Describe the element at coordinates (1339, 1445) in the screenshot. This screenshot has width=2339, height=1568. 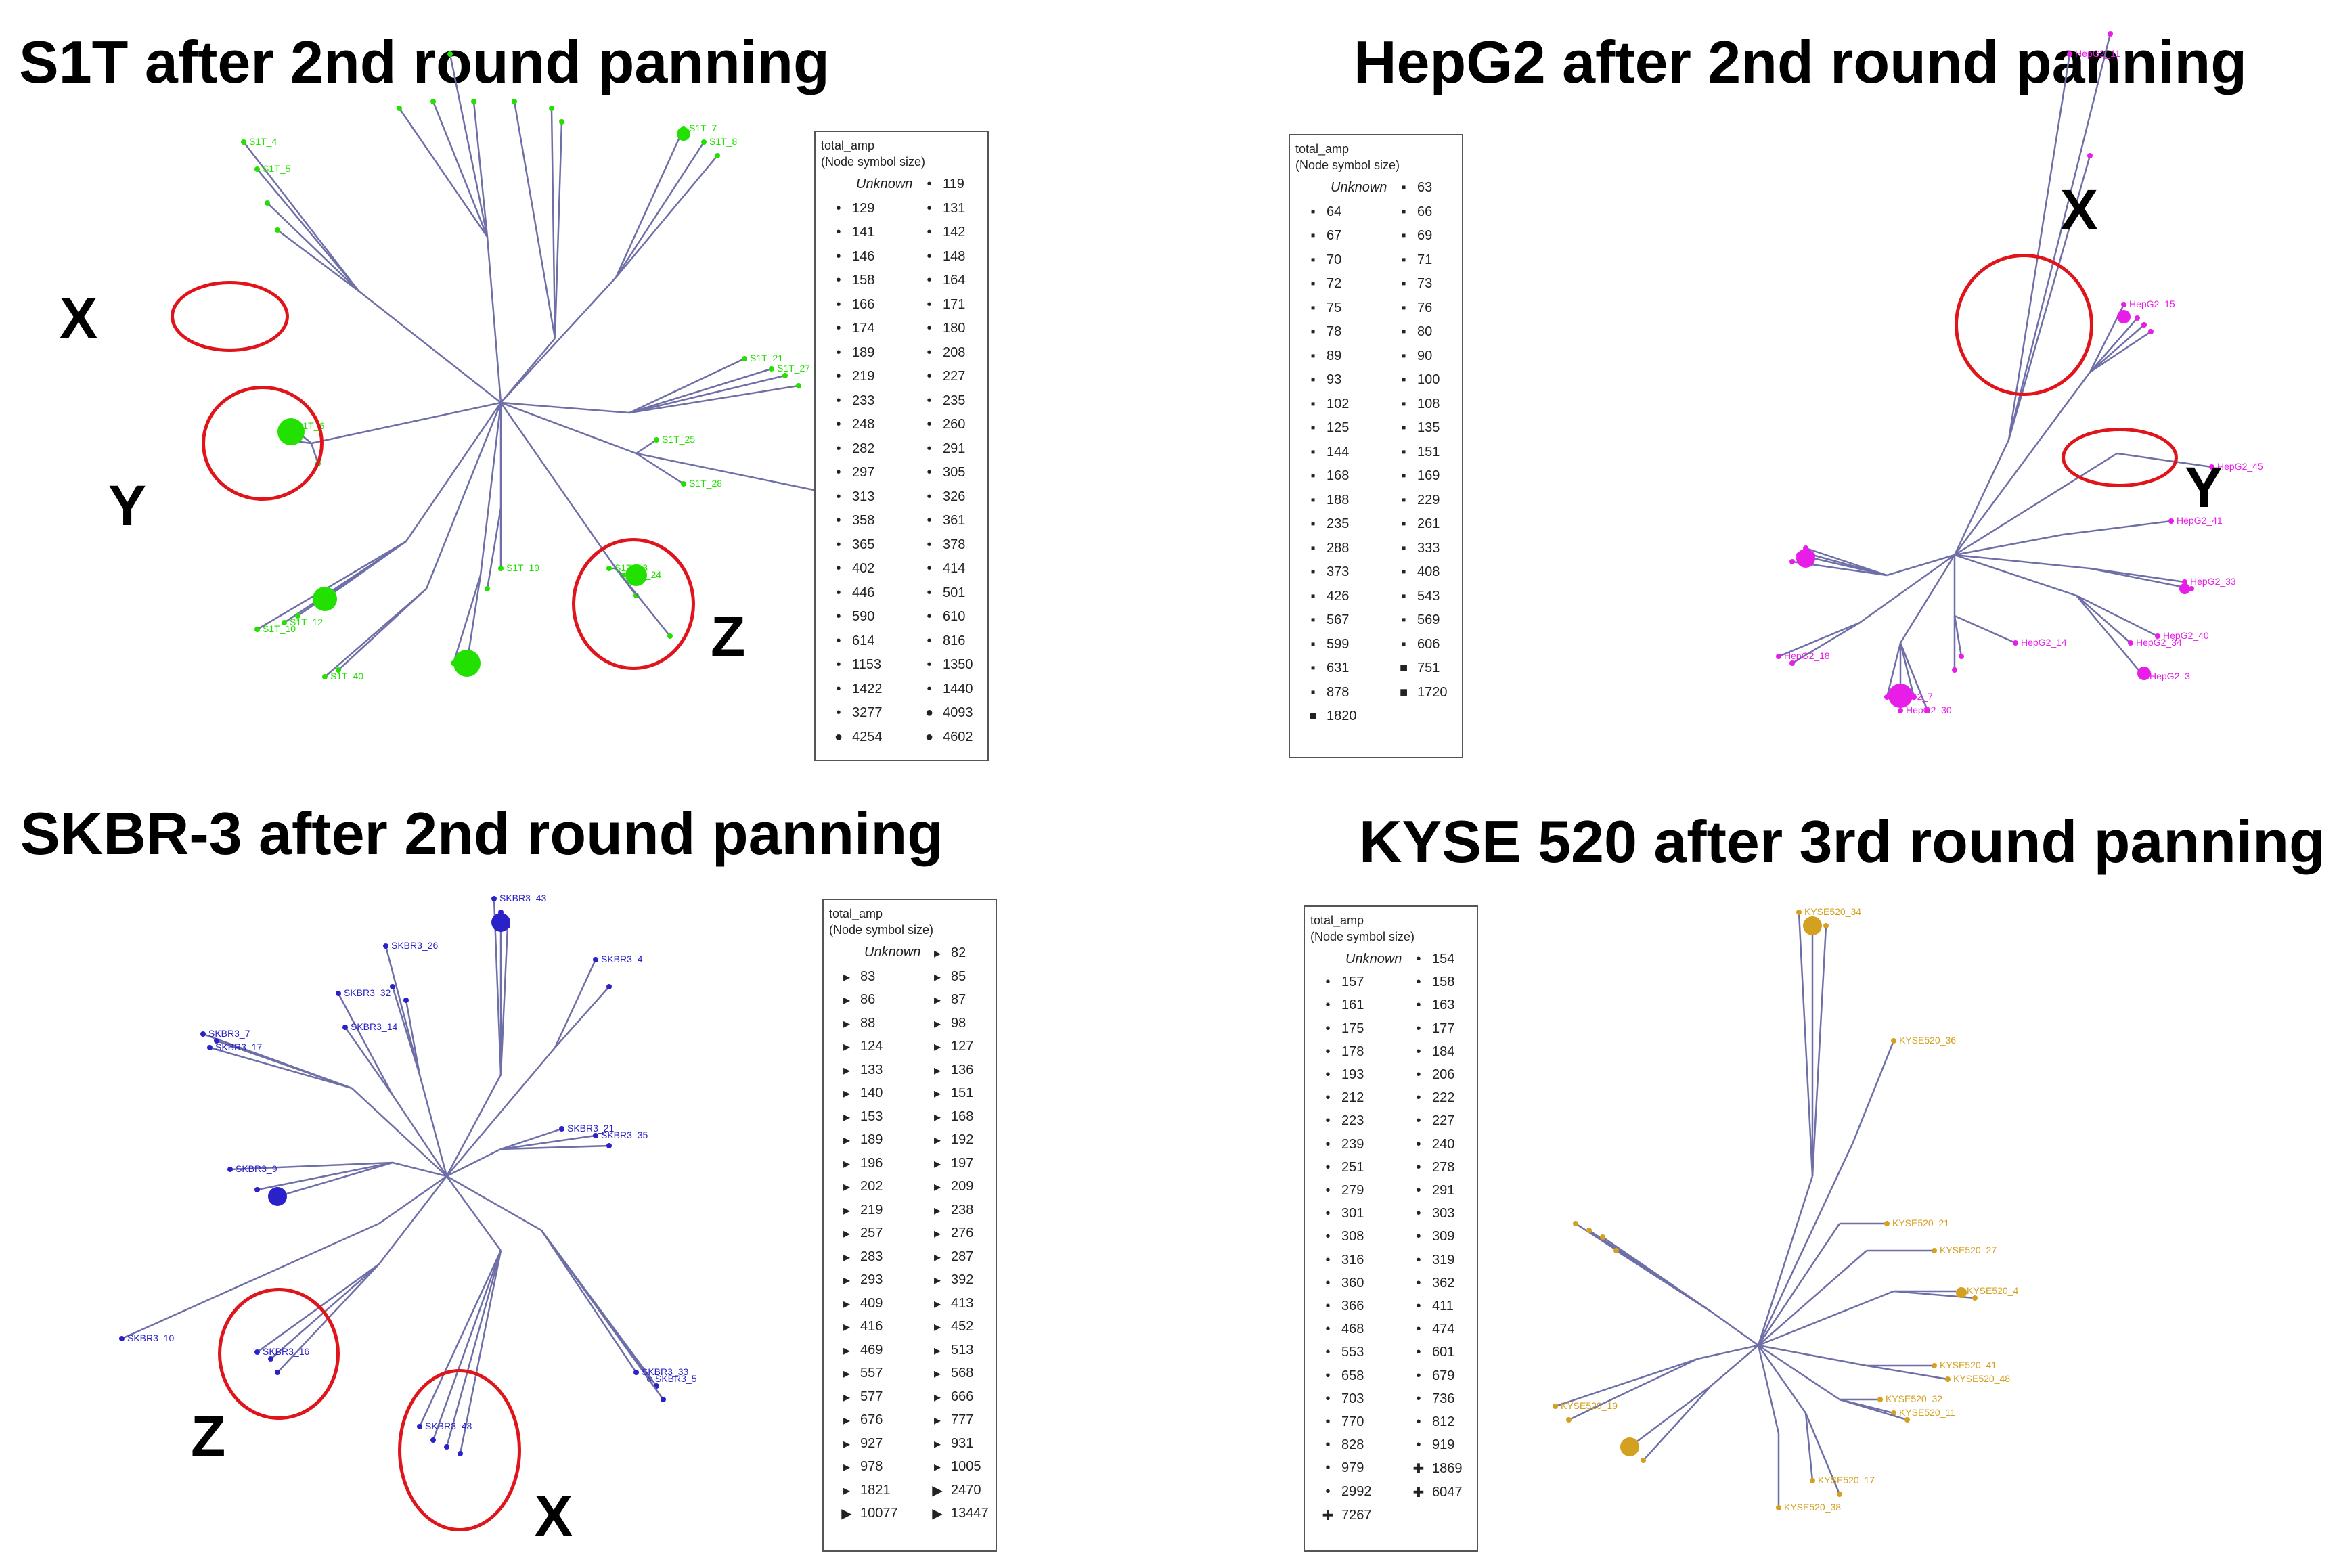
I see `legend-item: • 828` at that location.